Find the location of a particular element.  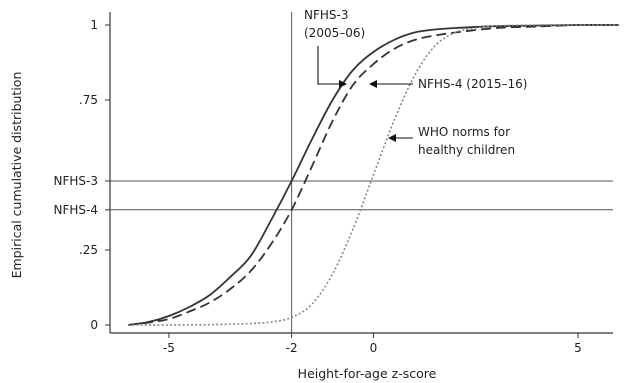

annotation-who: WHO norms for healthy children is located at coordinates (466, 141).